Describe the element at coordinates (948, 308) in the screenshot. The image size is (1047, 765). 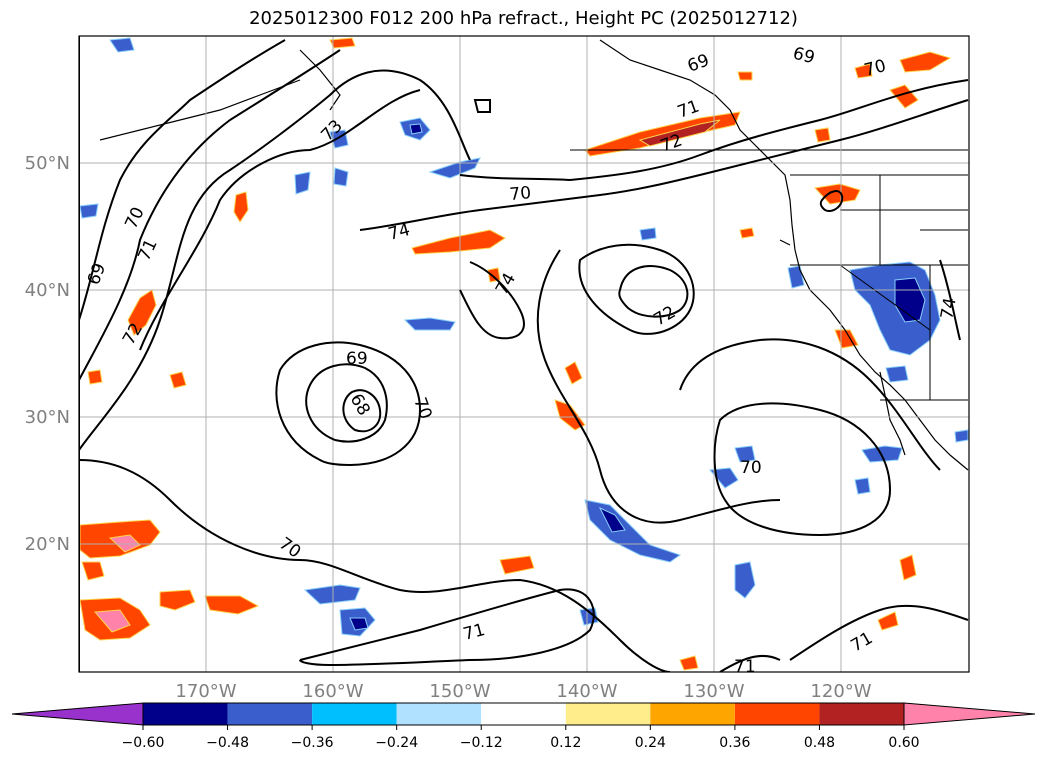
I see `contour-label: 74` at that location.